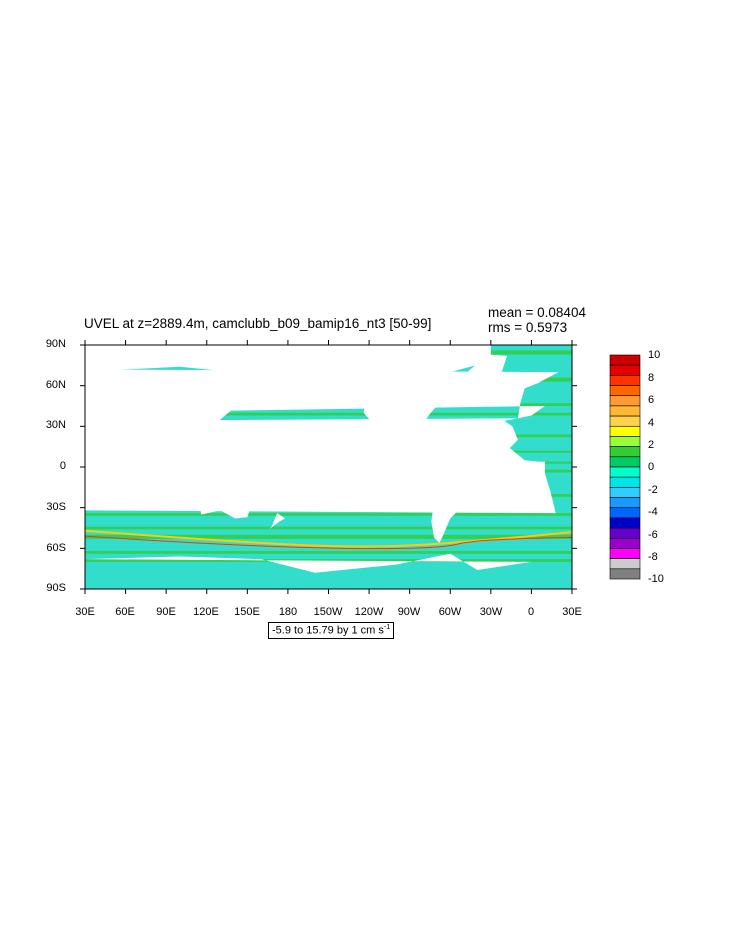  What do you see at coordinates (402, 365) in the screenshot?
I see `north-america-north` at bounding box center [402, 365].